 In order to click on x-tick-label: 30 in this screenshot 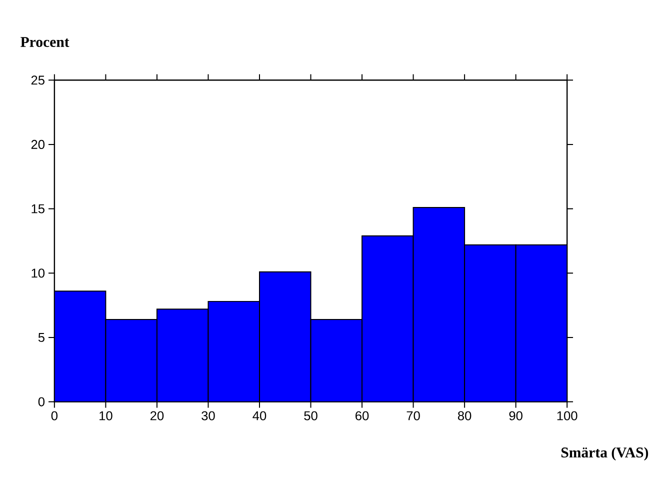, I will do `click(208, 415)`.